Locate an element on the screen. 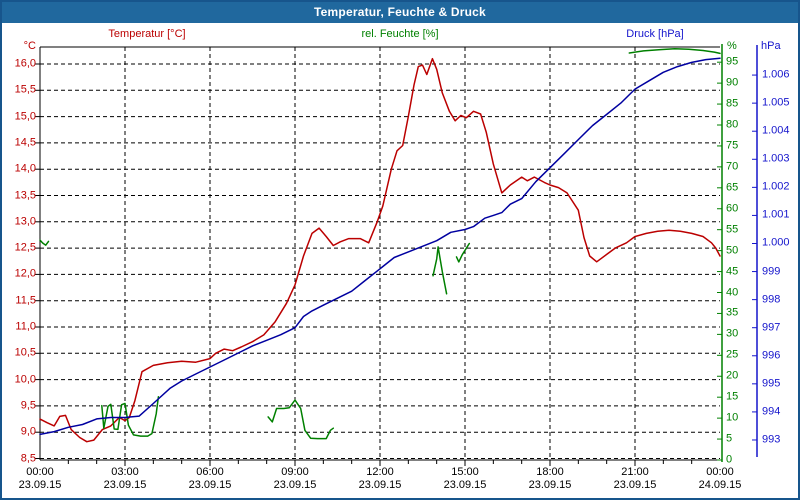  window-title: Temperatur, Feuchte & Druck is located at coordinates (400, 12).